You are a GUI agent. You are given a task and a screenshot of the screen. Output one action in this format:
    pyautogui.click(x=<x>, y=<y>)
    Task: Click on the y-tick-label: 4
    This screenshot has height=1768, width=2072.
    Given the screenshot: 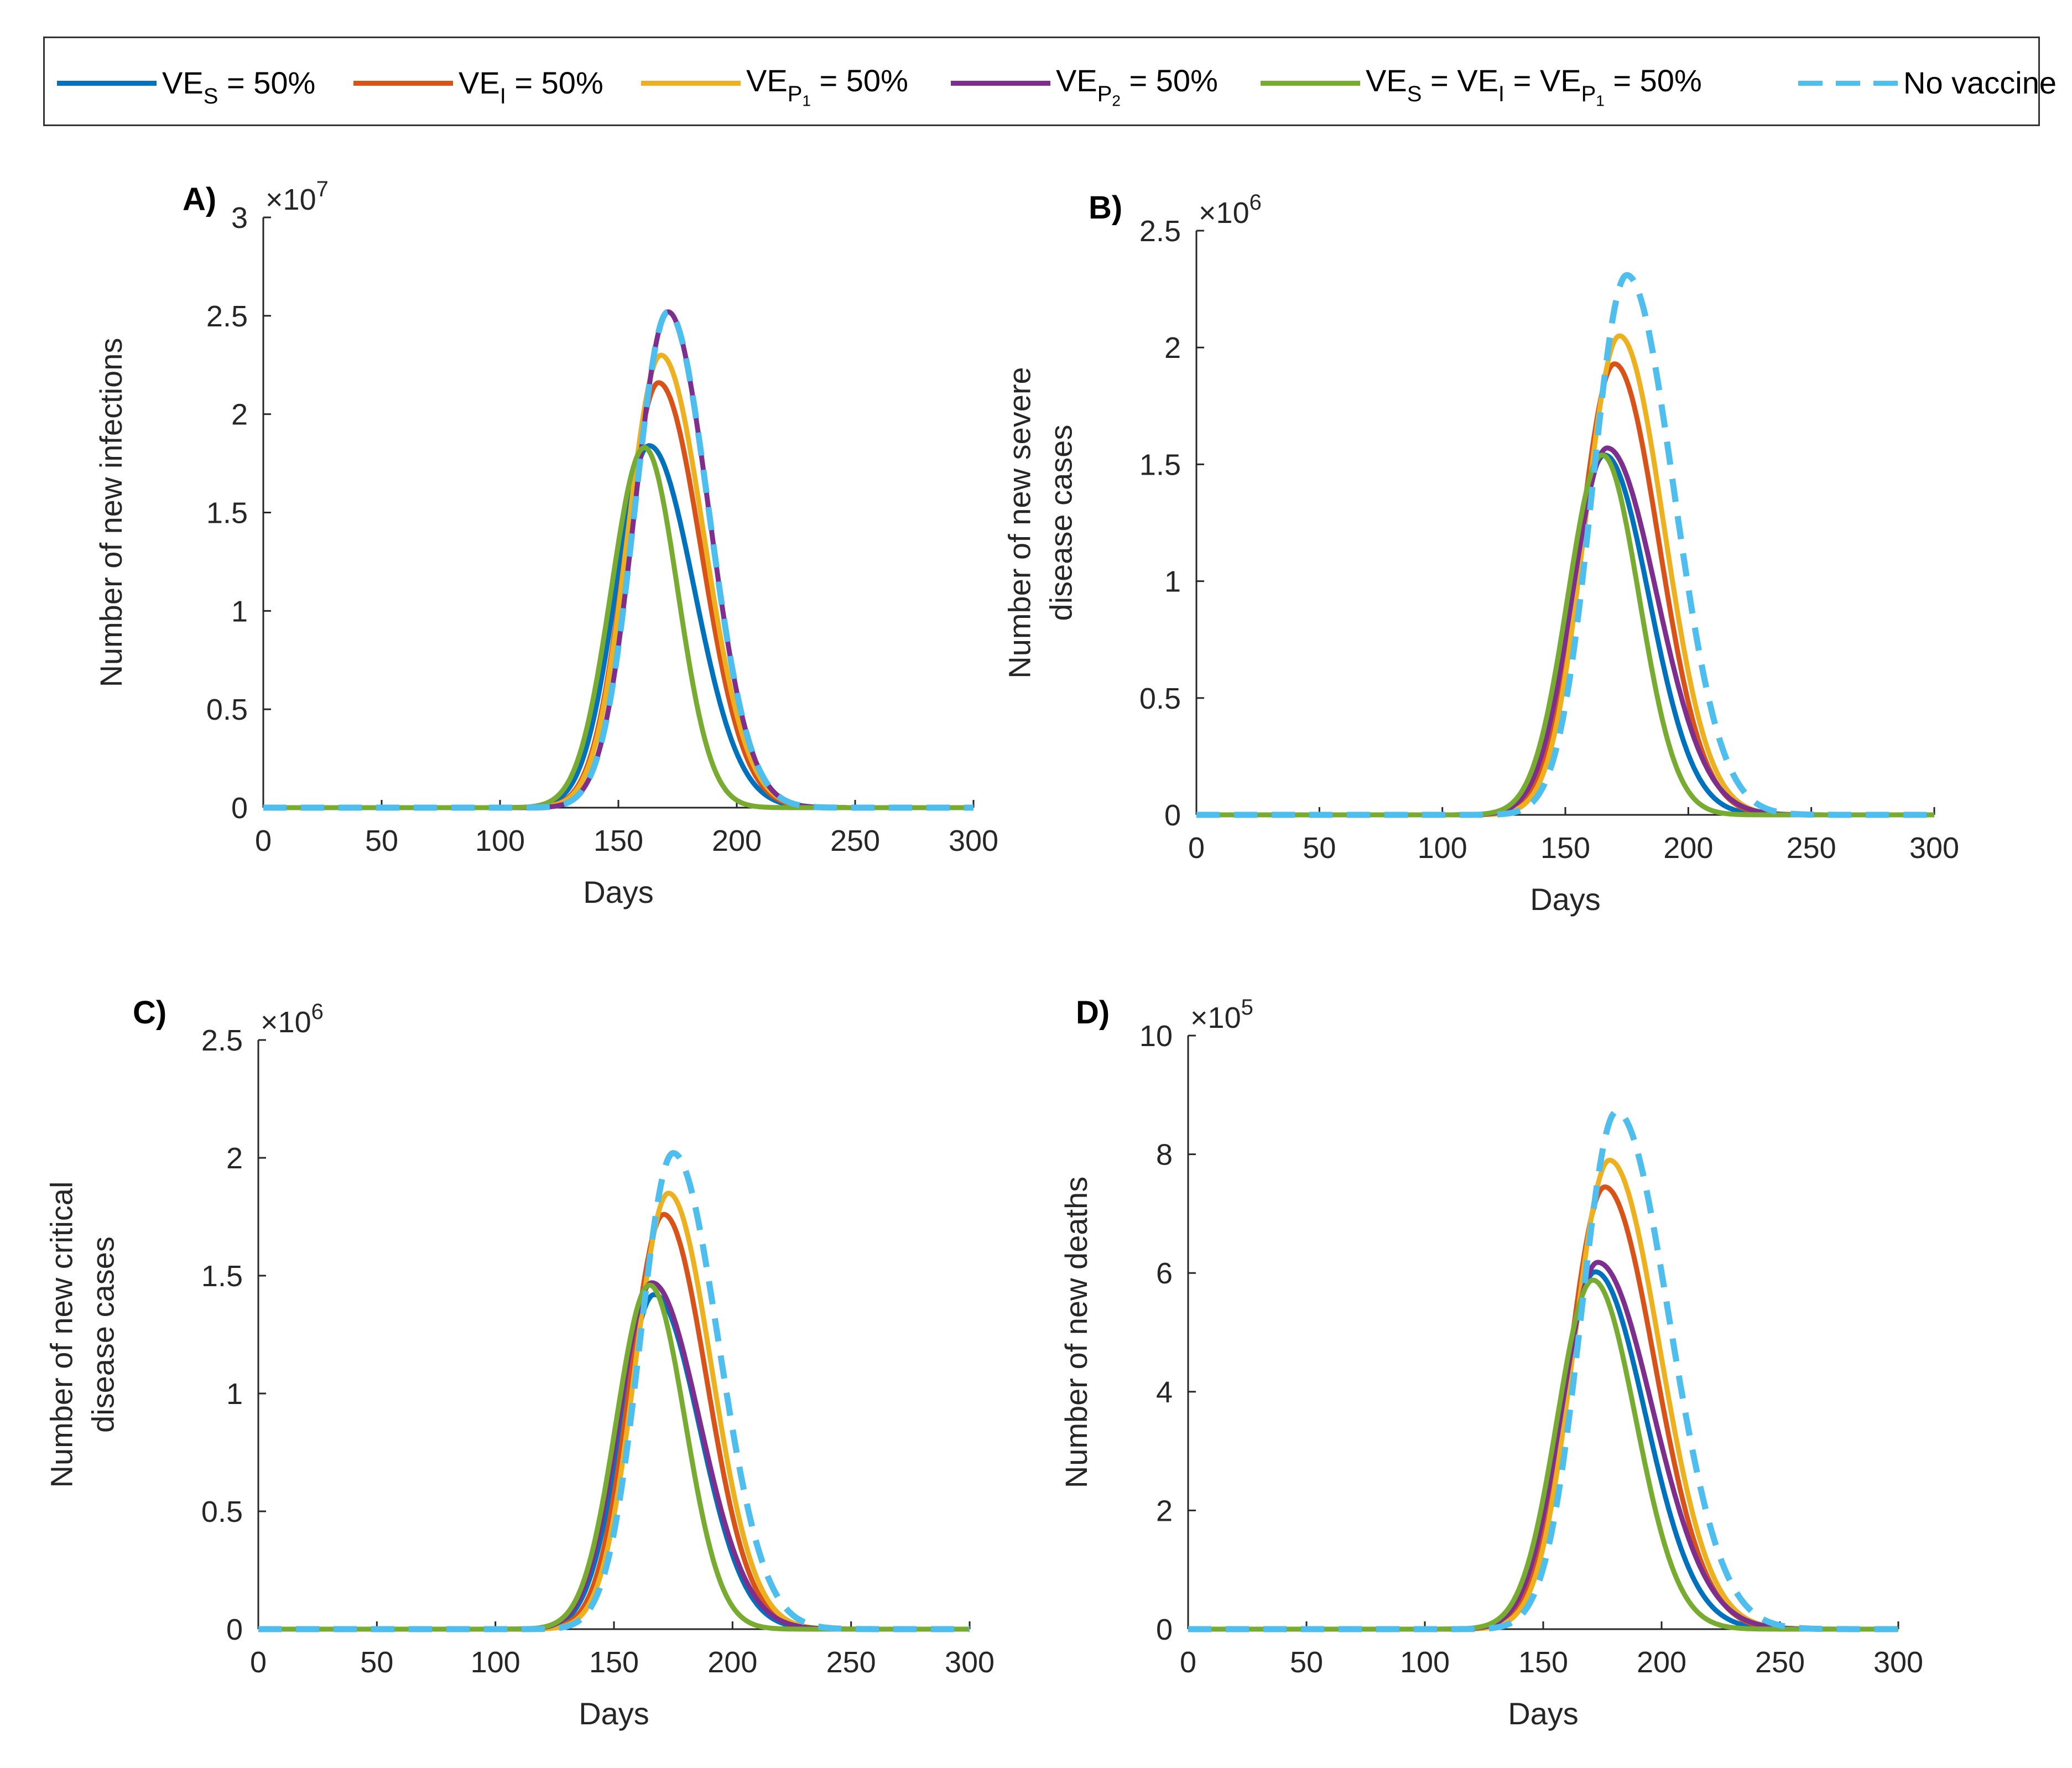 What is the action you would take?
    pyautogui.click(x=1164, y=1392)
    